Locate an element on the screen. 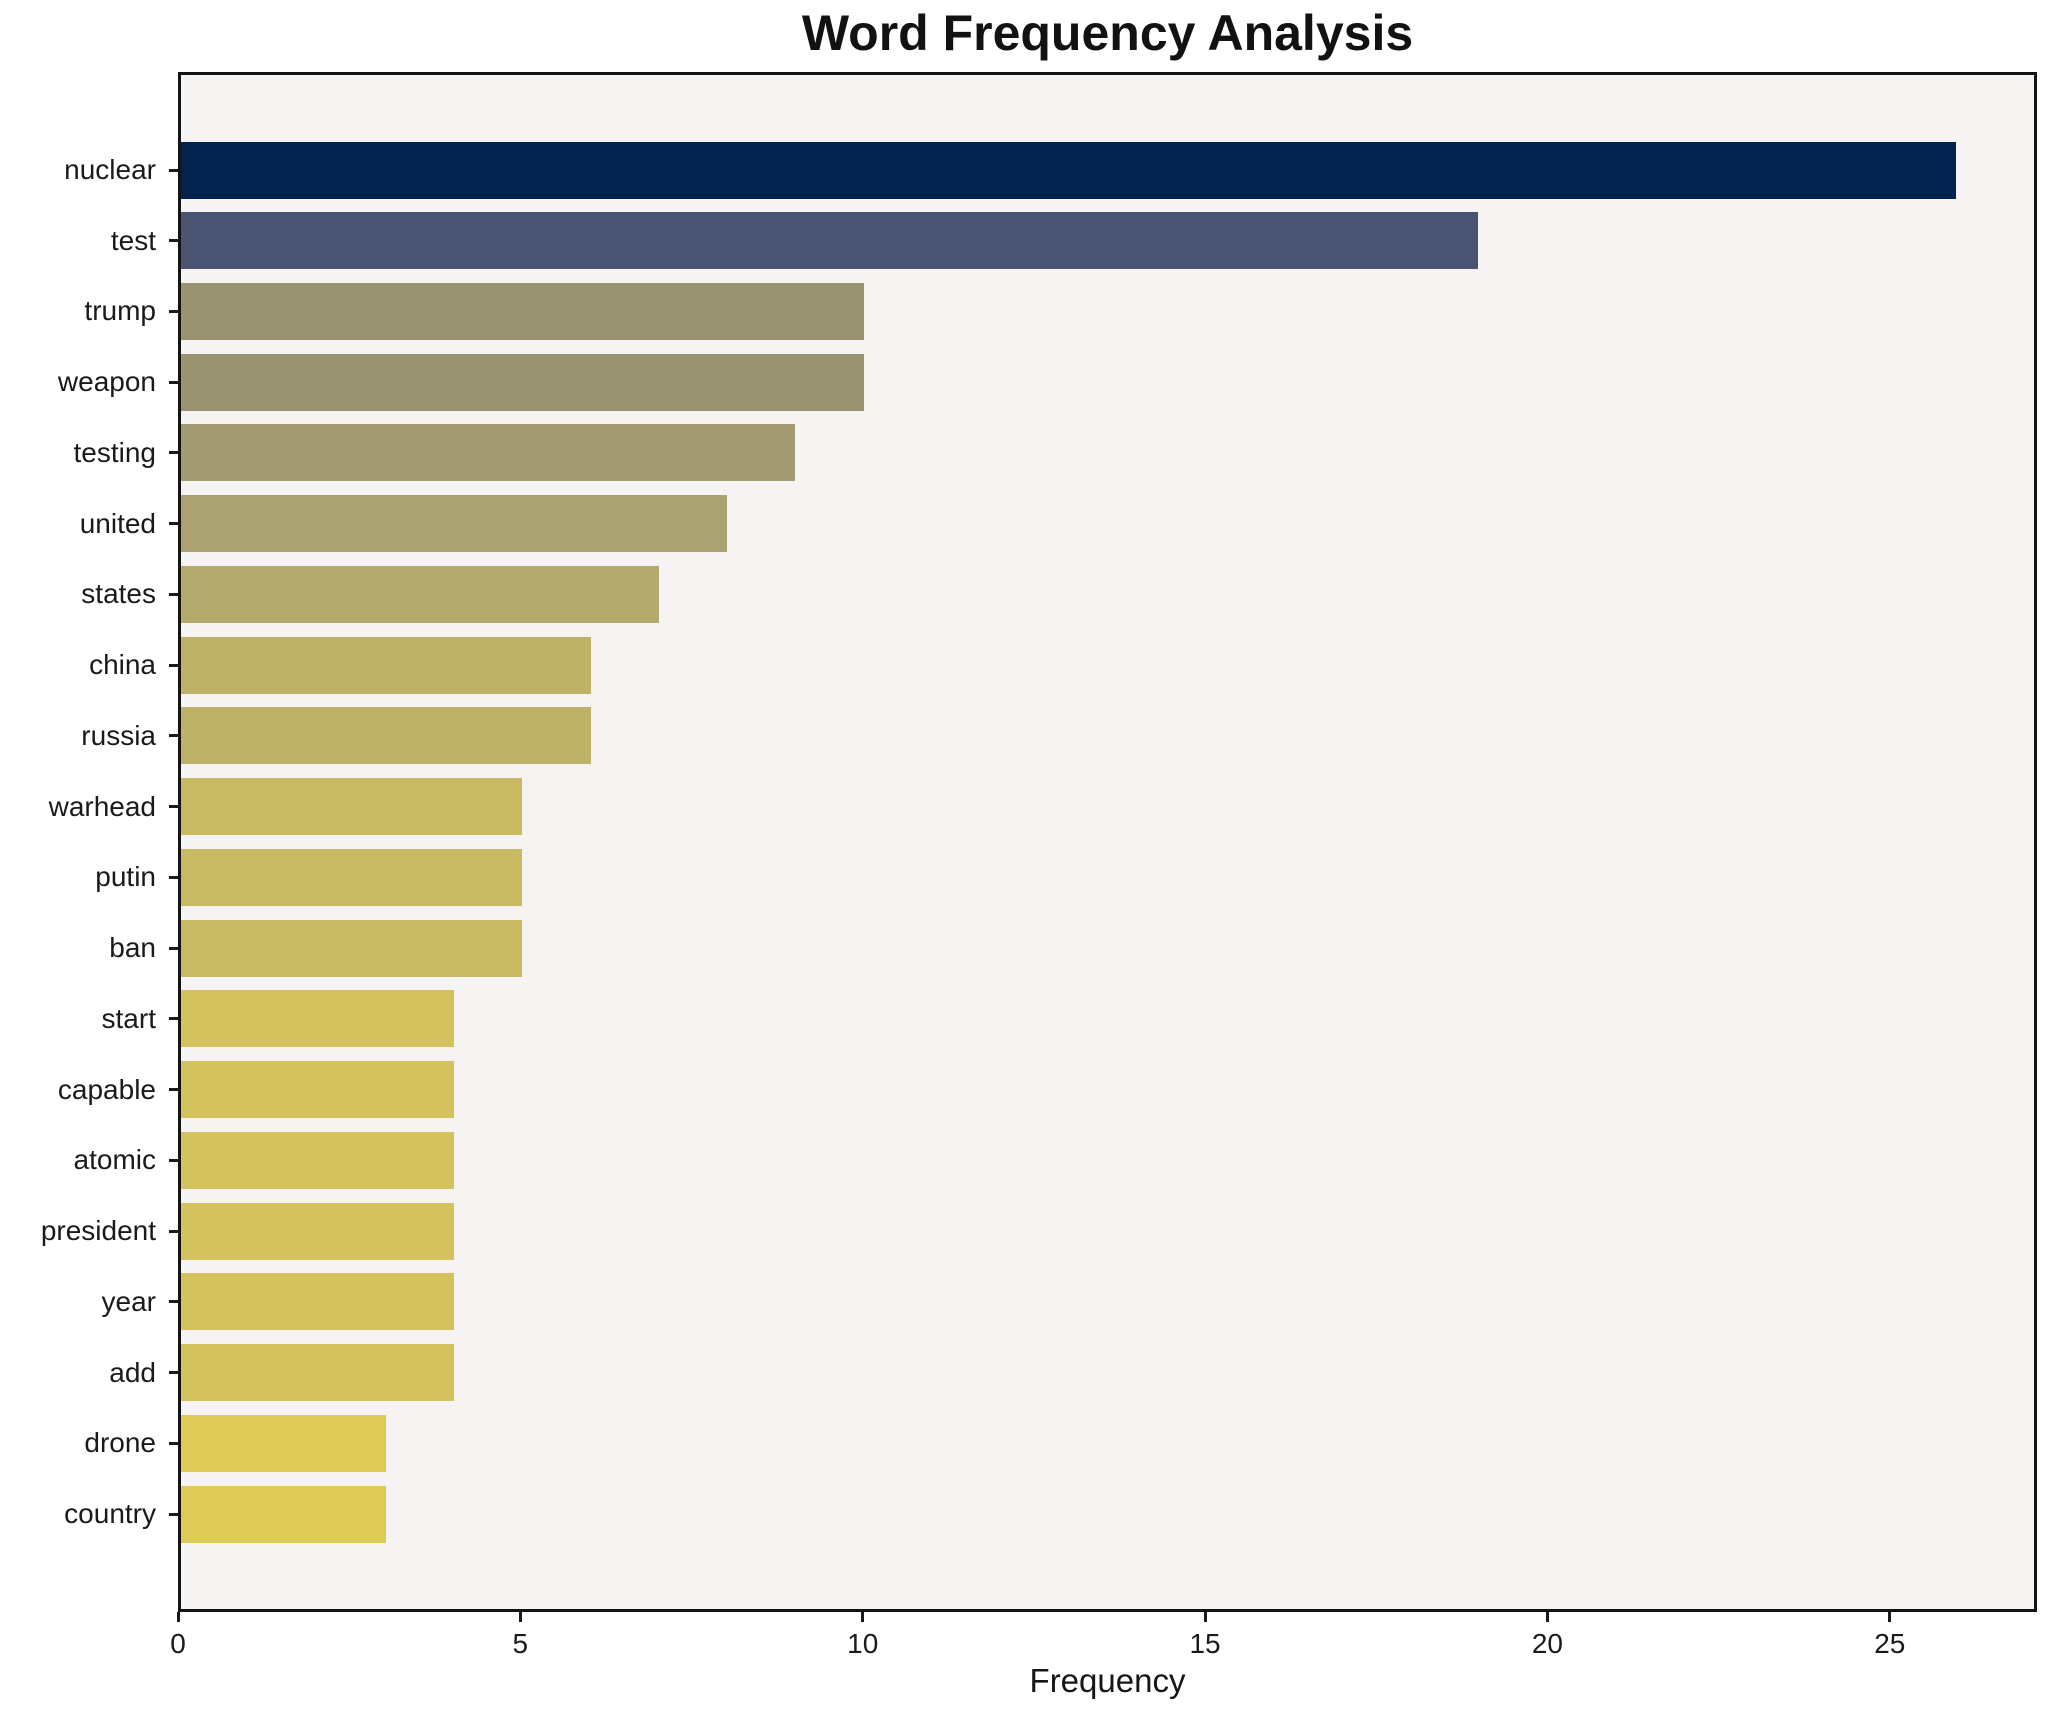  bar-year is located at coordinates (317, 1302).